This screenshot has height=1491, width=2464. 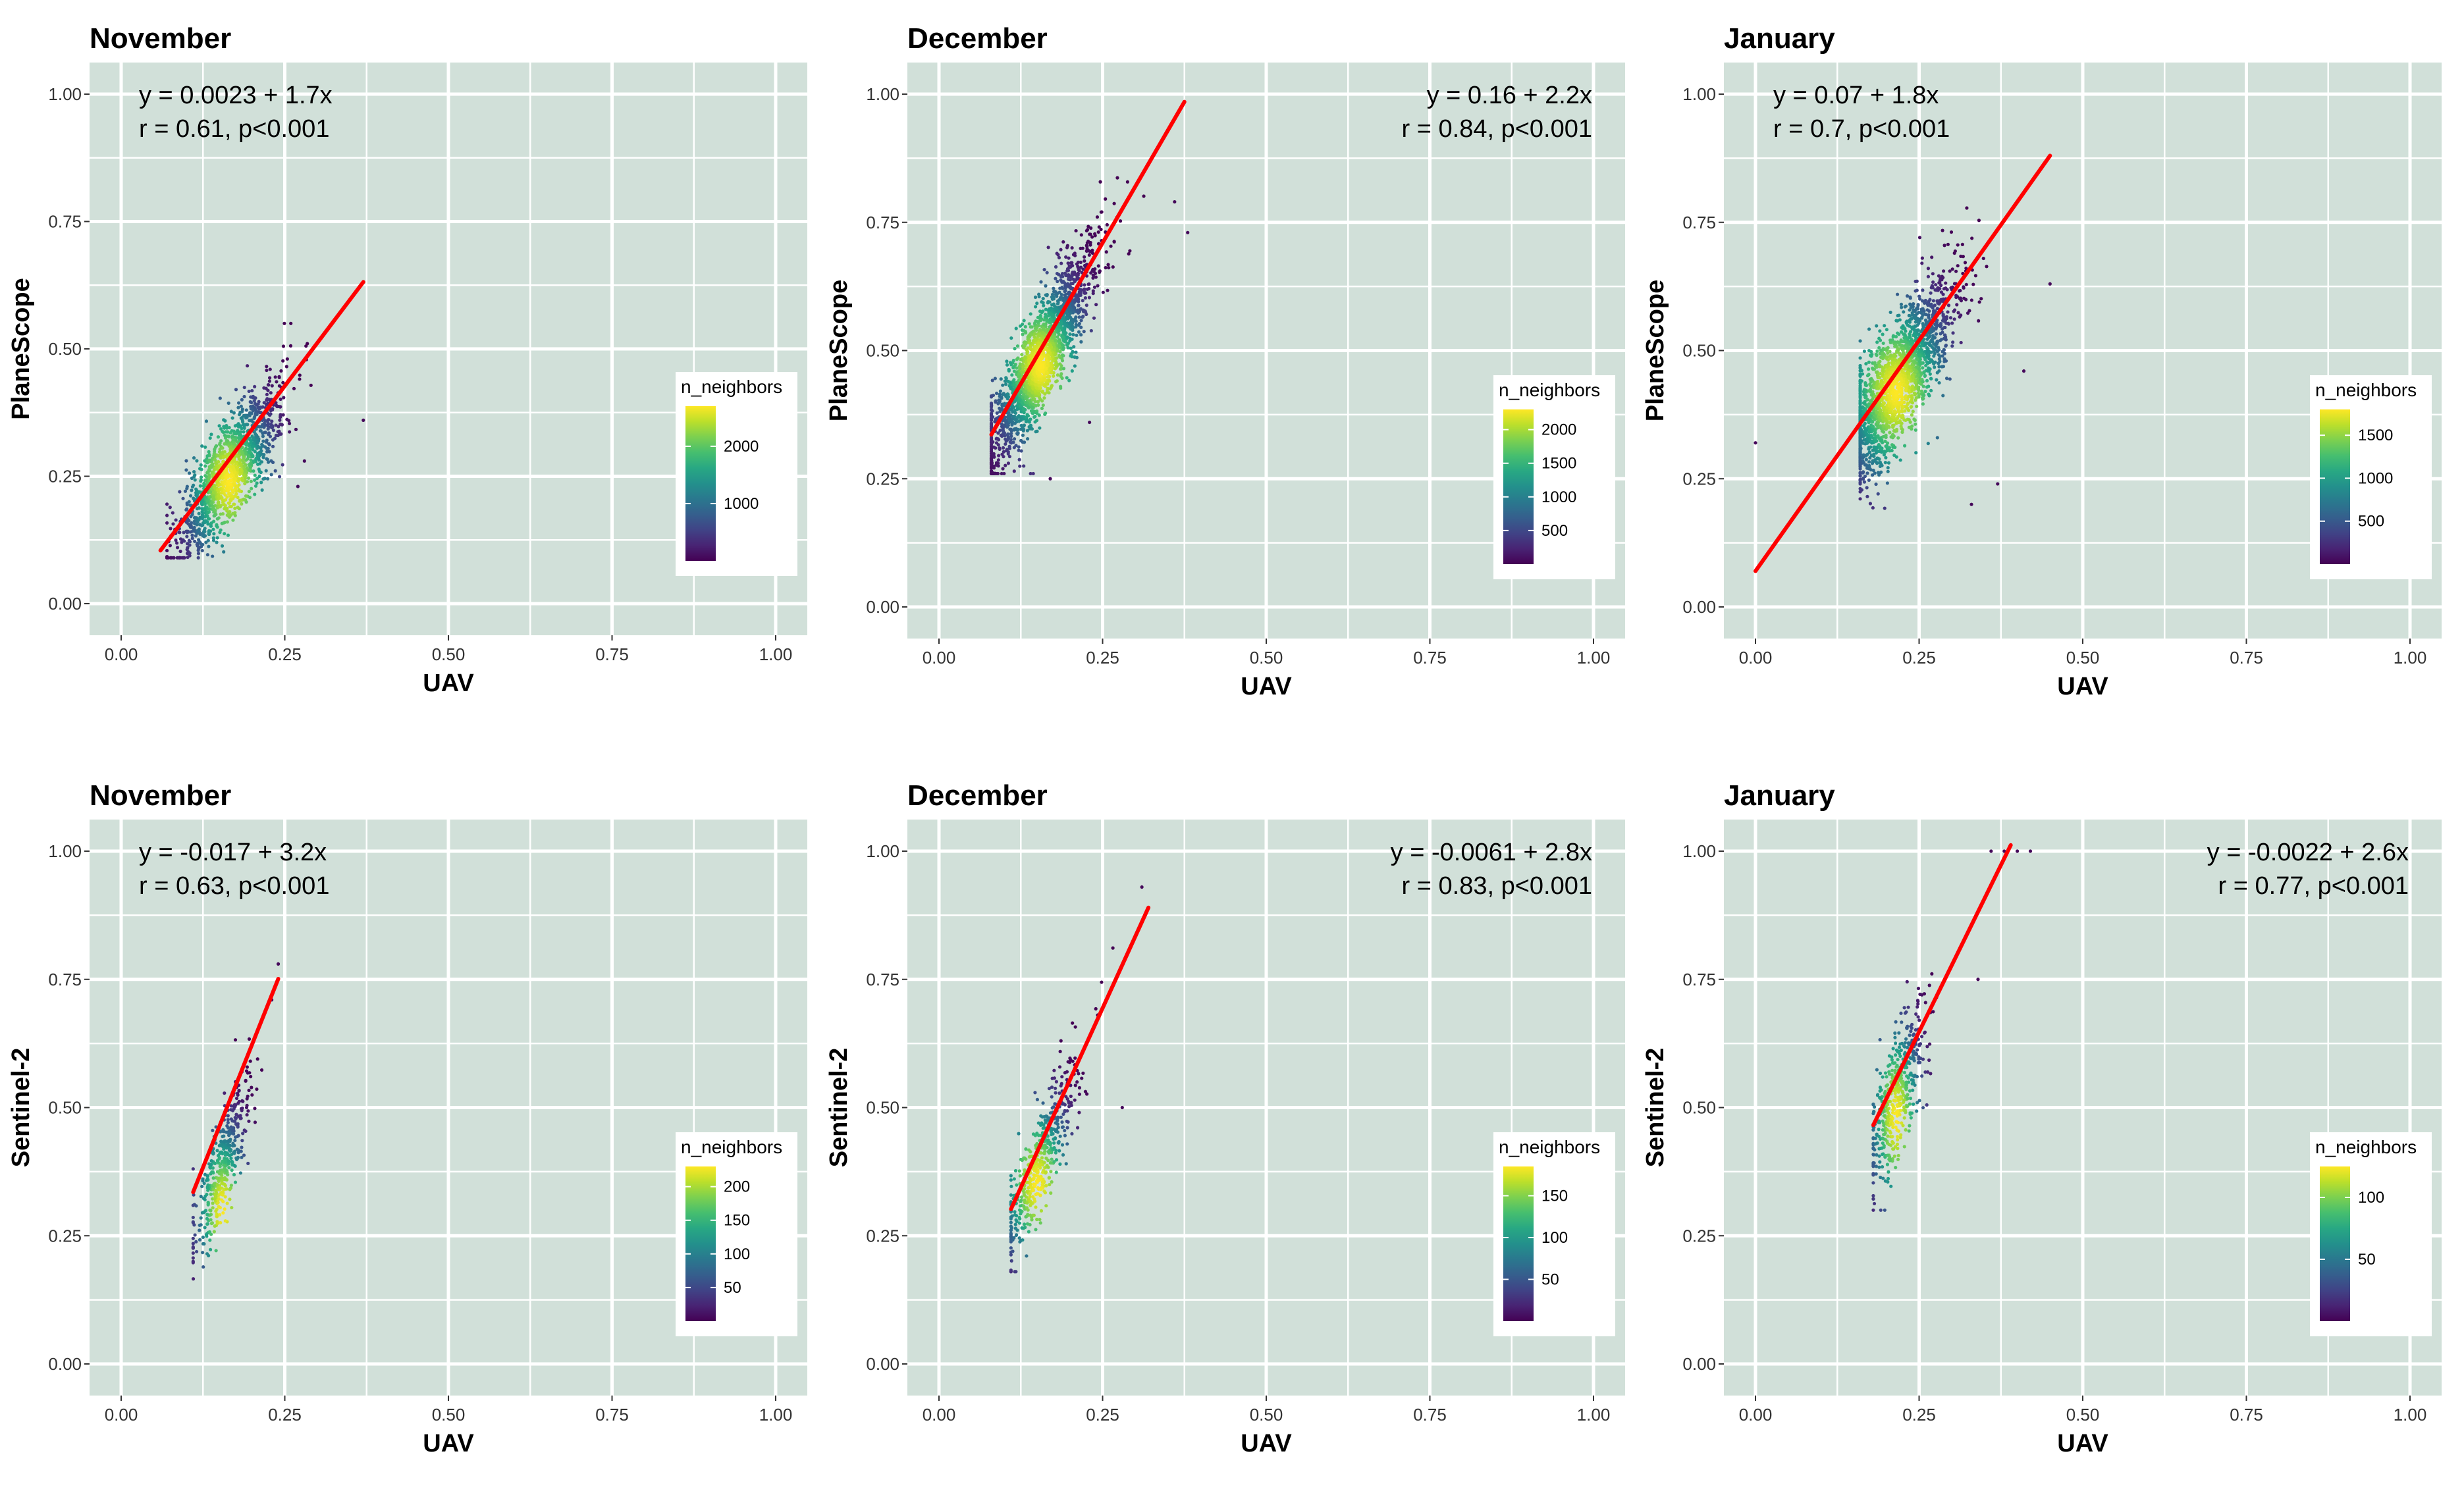 What do you see at coordinates (65, 94) in the screenshot?
I see `y-tick-label: 1.00` at bounding box center [65, 94].